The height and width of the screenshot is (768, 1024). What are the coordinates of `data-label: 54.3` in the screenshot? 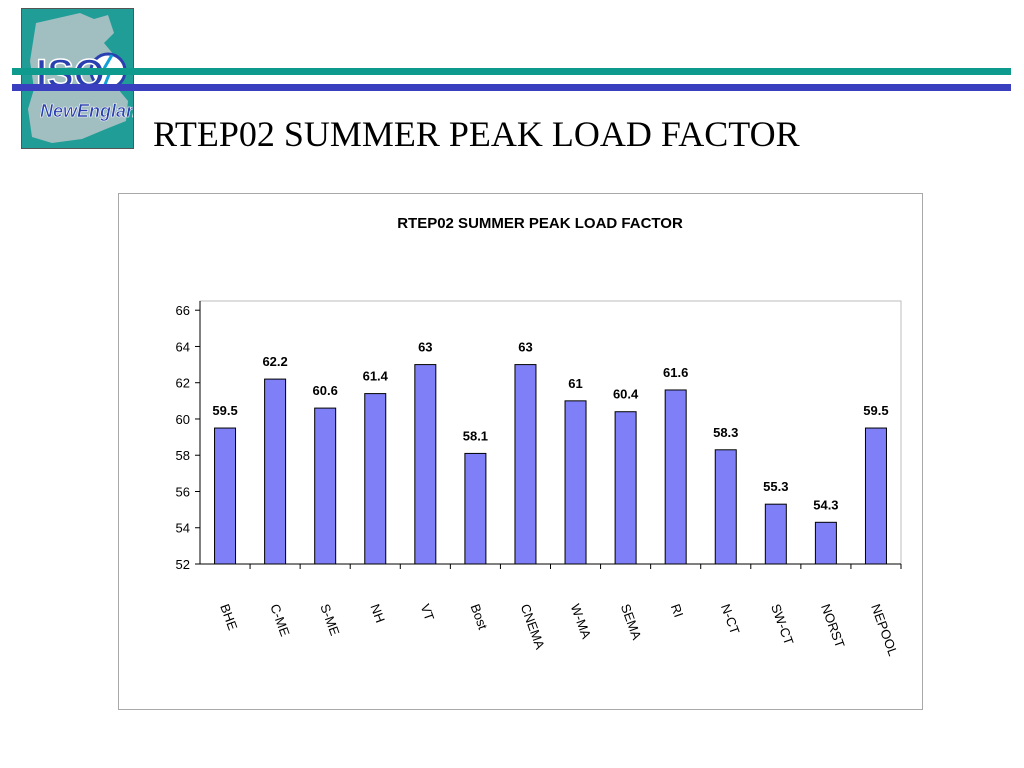 It's located at (825, 504).